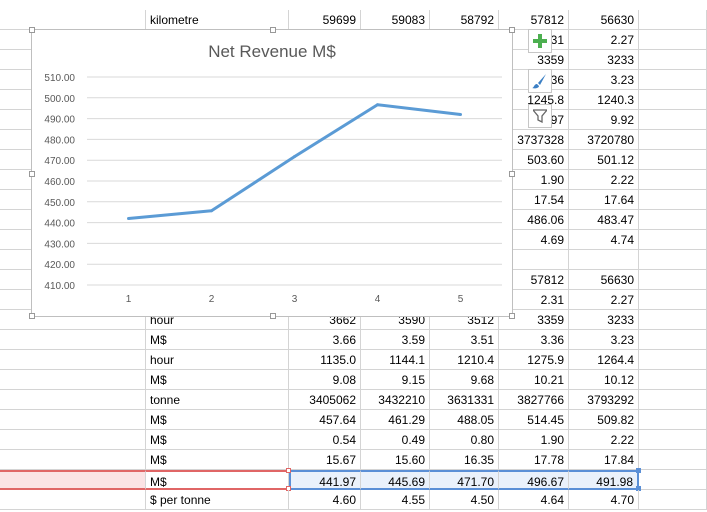  Describe the element at coordinates (534, 340) in the screenshot. I see `value-cell: 3.36` at that location.